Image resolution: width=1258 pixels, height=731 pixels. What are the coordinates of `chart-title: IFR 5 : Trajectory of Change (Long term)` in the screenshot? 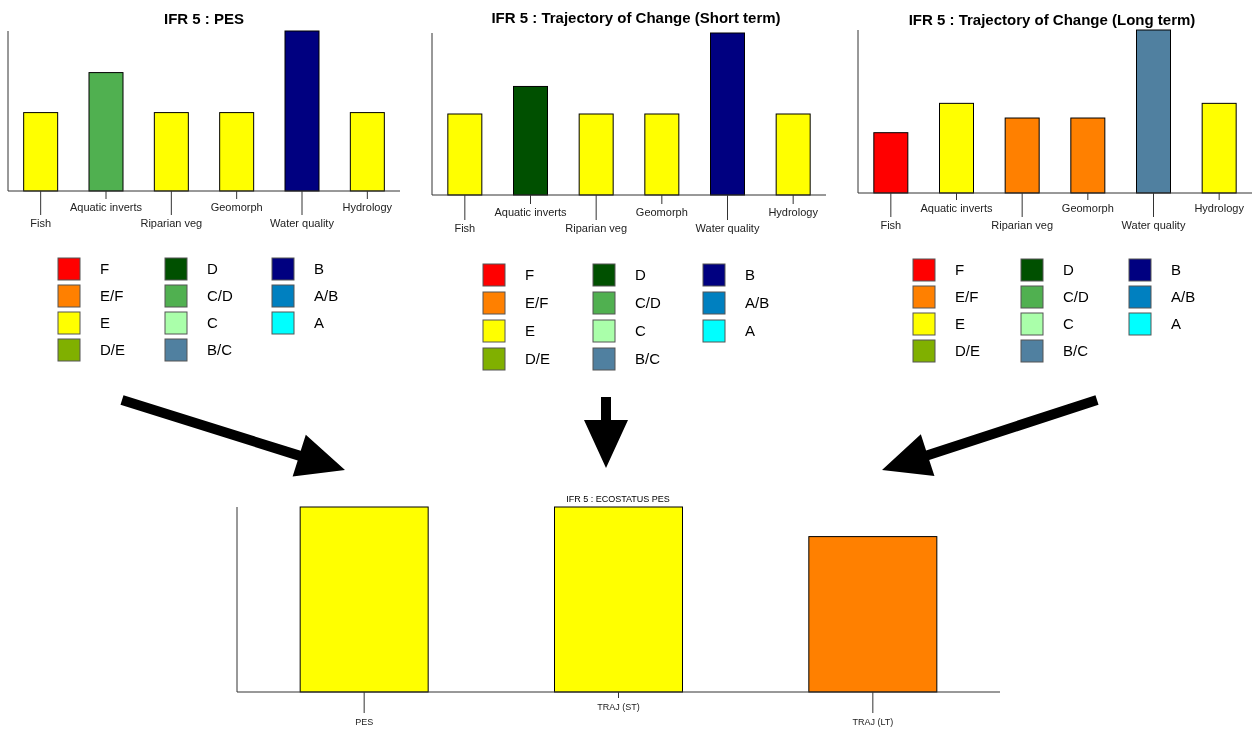 It's located at (1052, 19).